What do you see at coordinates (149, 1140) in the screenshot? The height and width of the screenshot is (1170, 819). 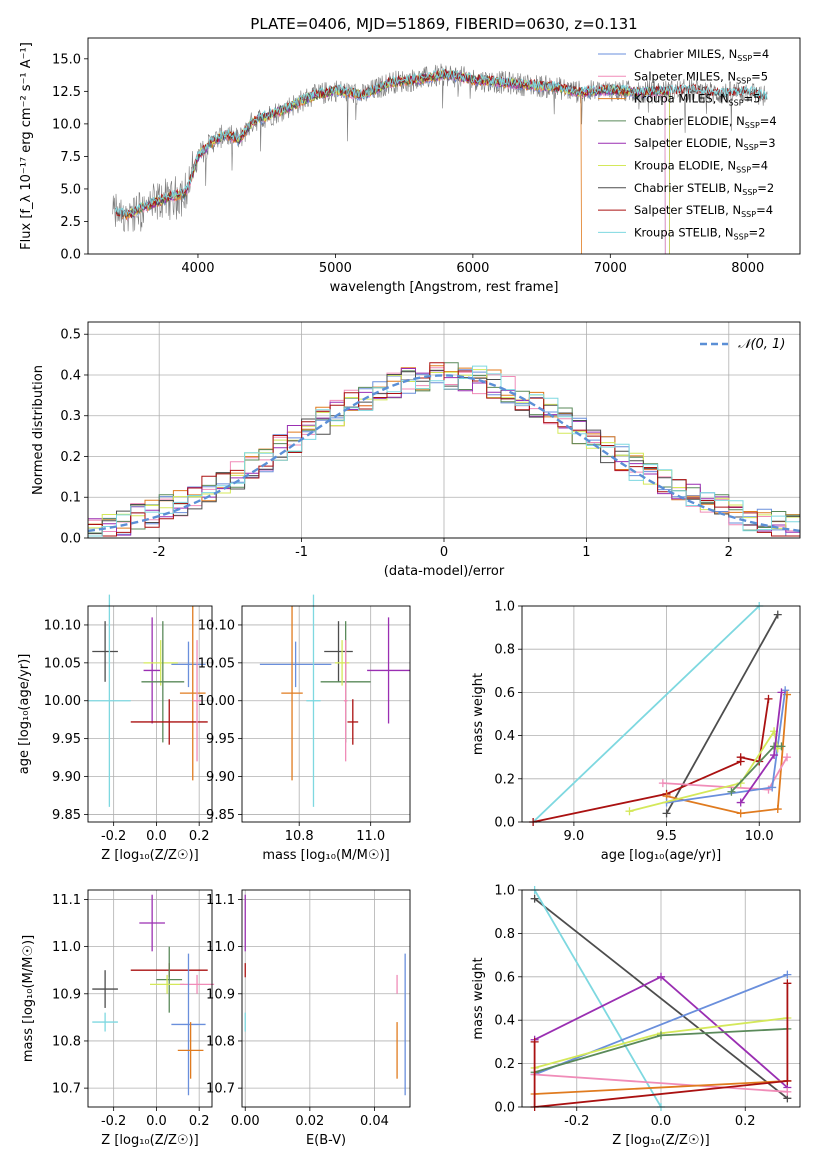 I see `x-axis-label: Z [log₁₀(Z/Z☉)]` at bounding box center [149, 1140].